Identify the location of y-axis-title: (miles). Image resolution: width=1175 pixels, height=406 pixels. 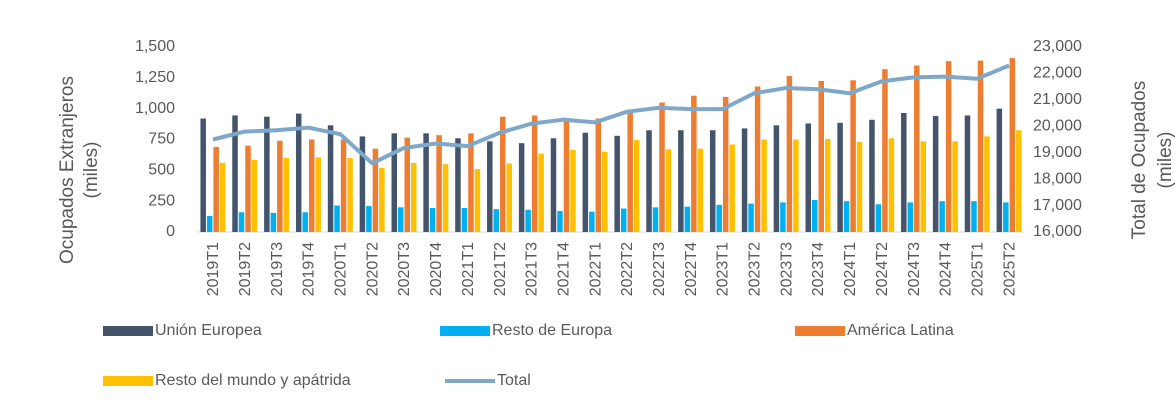
(91, 170).